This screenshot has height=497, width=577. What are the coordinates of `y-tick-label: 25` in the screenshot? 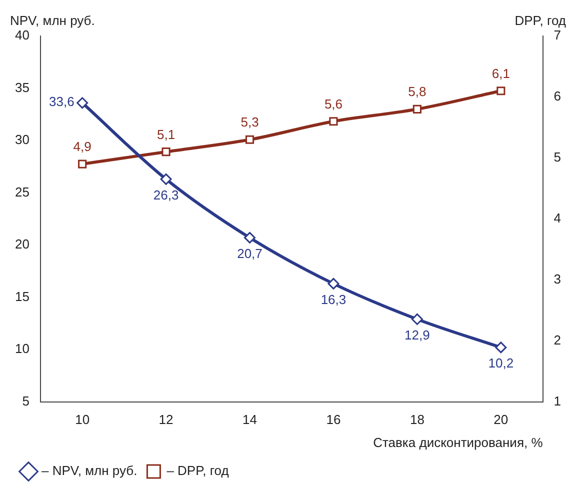 It's located at (22, 192).